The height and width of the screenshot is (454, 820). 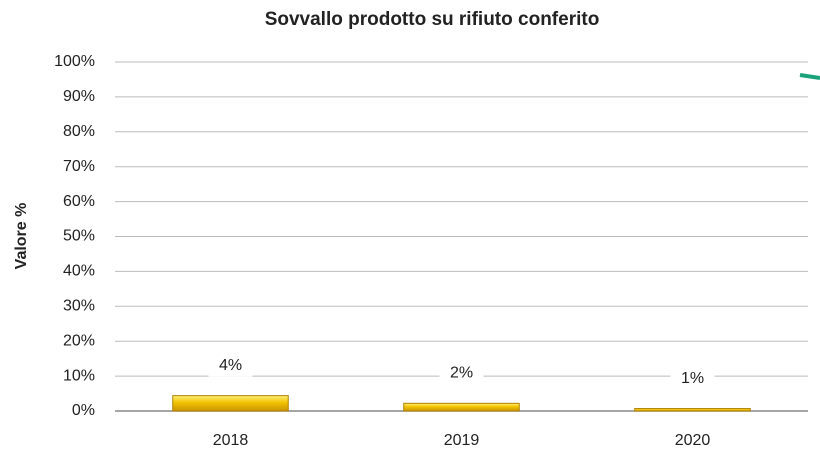 What do you see at coordinates (79, 375) in the screenshot?
I see `y-tick-label: 10%` at bounding box center [79, 375].